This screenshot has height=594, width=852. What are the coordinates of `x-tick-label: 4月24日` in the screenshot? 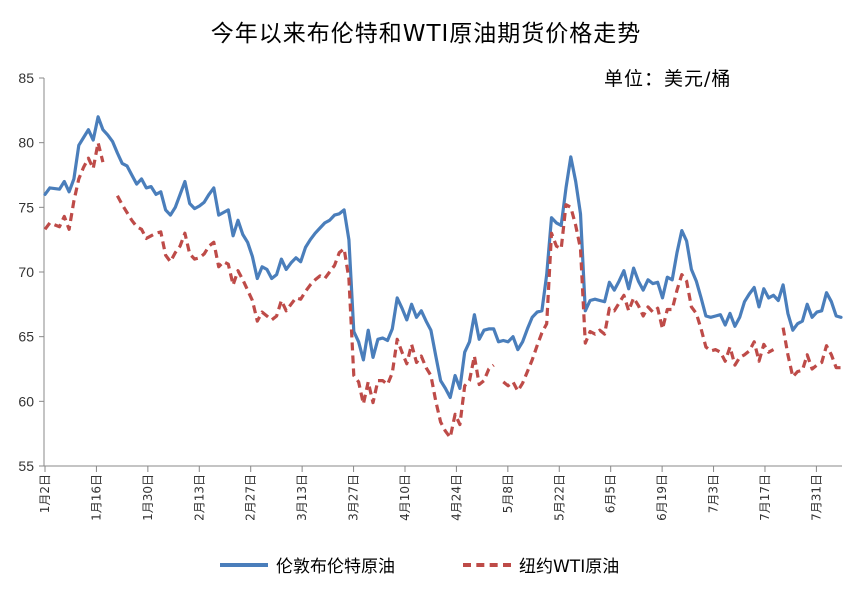 It's located at (456, 497).